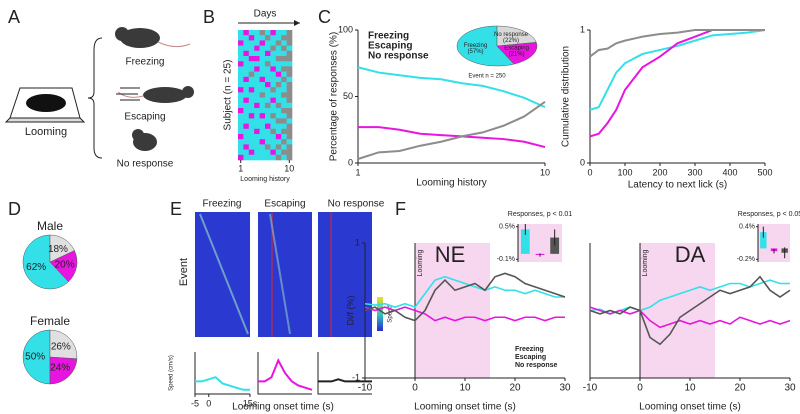 The image size is (800, 414). Describe the element at coordinates (790, 388) in the screenshot. I see `x-tick-label: 30` at that location.